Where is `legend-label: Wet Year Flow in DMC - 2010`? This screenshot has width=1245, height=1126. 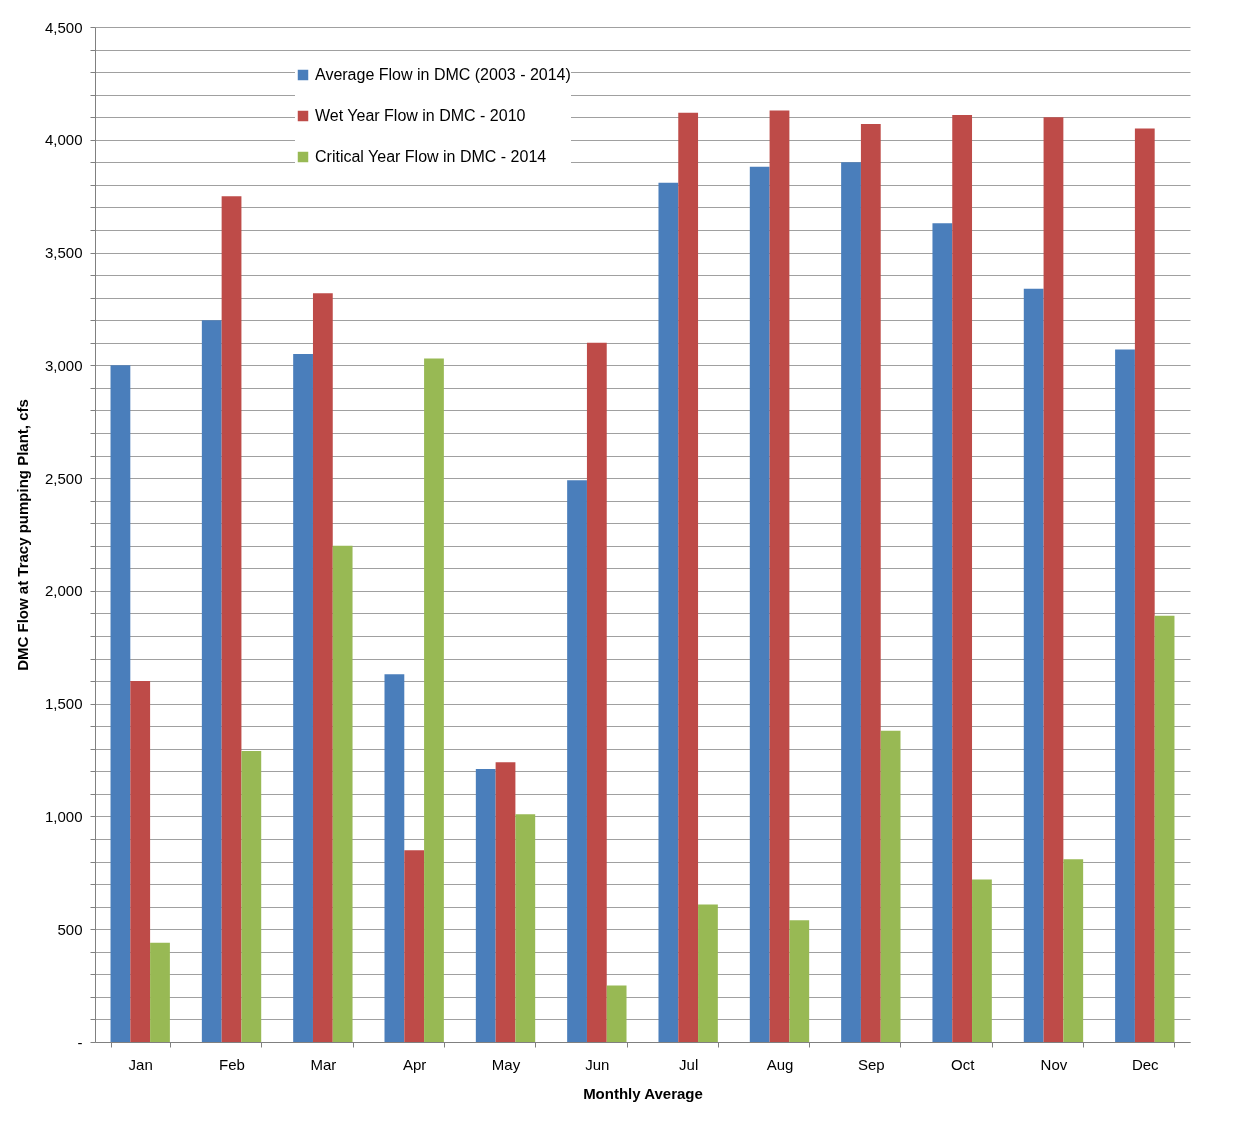 legend-label: Wet Year Flow in DMC - 2010 is located at coordinates (420, 115).